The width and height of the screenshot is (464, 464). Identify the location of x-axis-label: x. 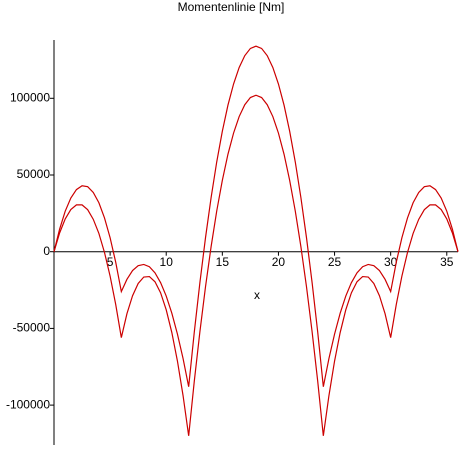
(257, 295).